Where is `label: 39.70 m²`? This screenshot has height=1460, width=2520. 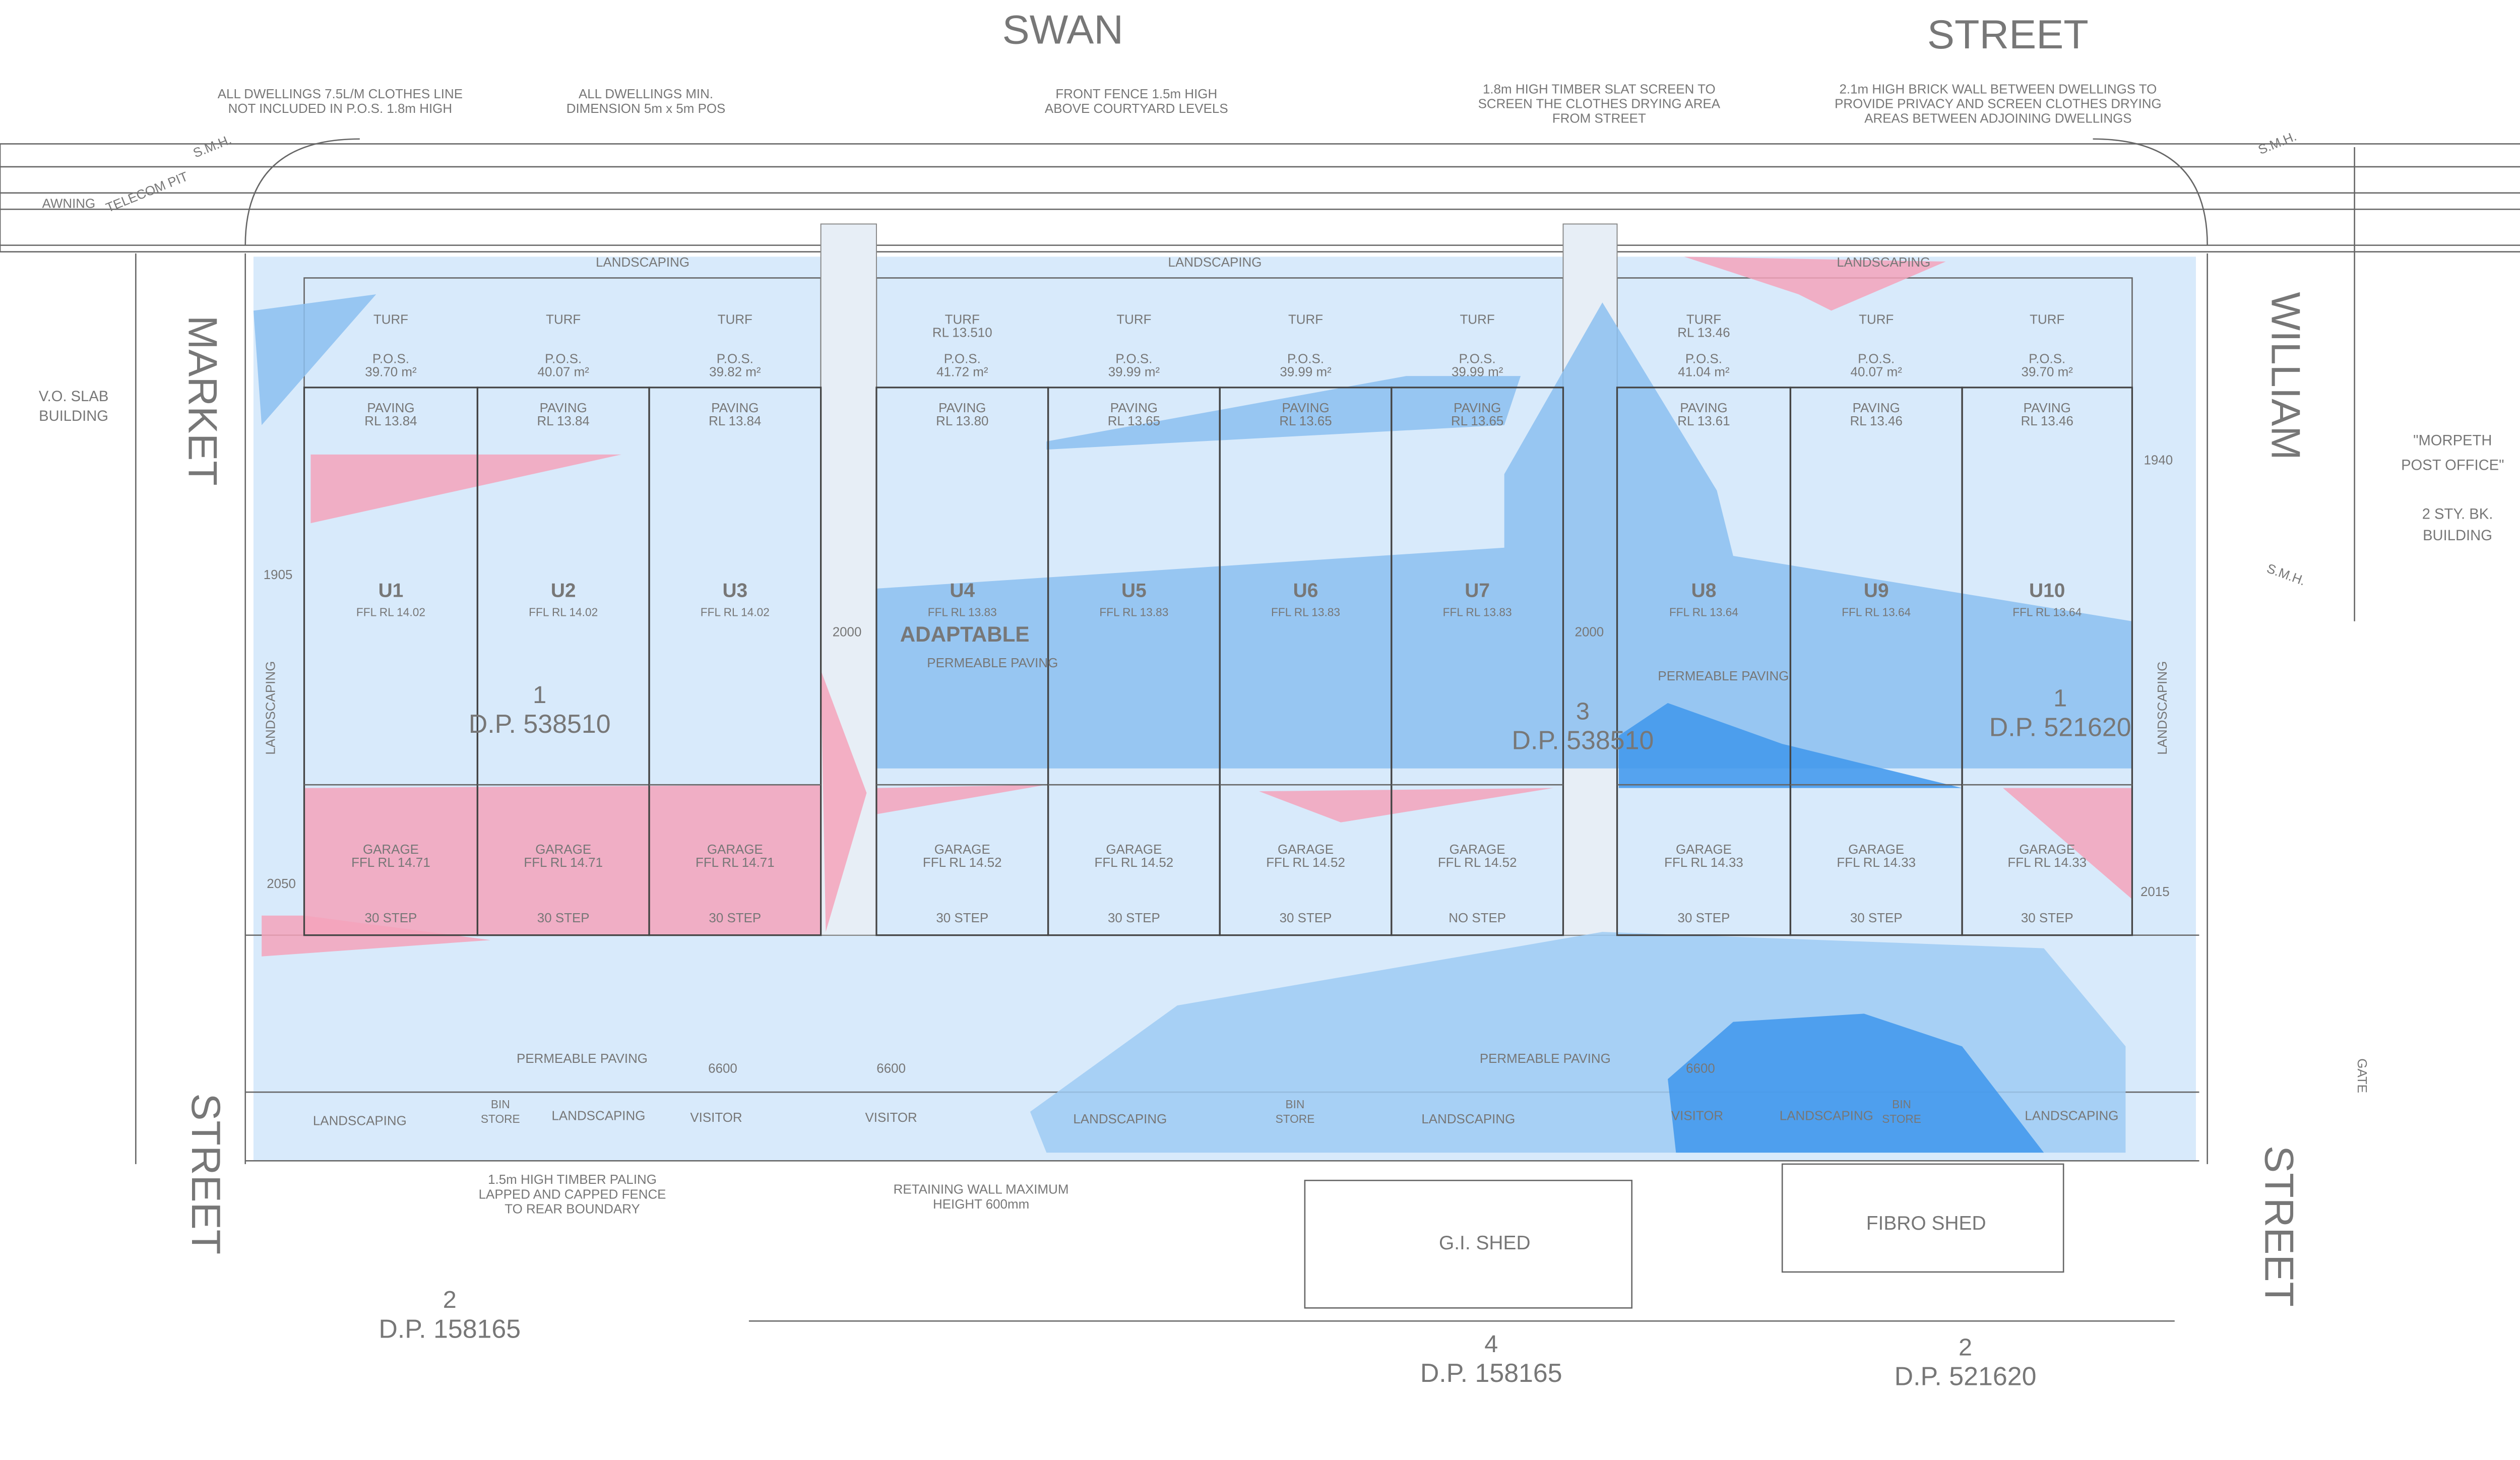
label: 39.70 m² is located at coordinates (391, 372).